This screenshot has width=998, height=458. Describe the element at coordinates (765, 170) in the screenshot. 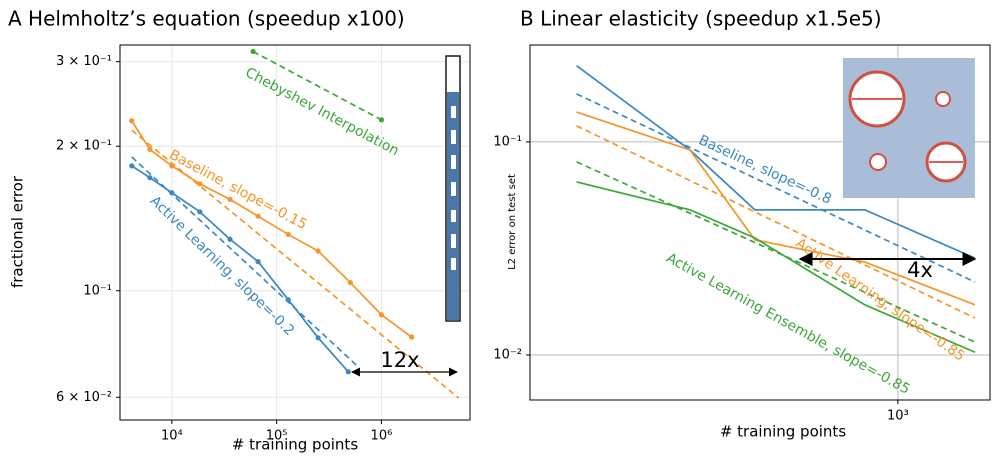

I see `annotation: Baseline, slope=-0.8` at that location.